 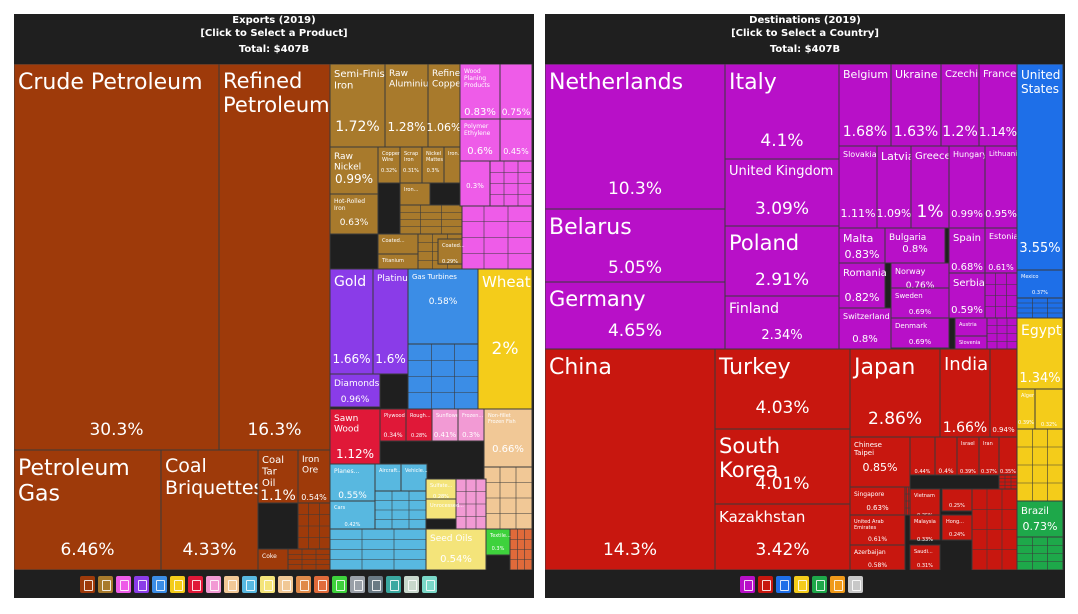 I want to click on tile-0-75: 0.75%, so click(x=516, y=92).